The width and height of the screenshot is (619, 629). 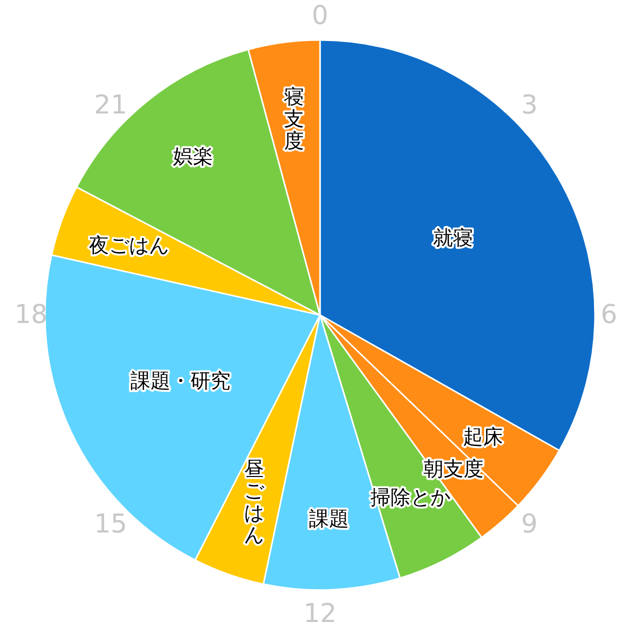 What do you see at coordinates (180, 380) in the screenshot?
I see `slice-label: 課題・研究` at bounding box center [180, 380].